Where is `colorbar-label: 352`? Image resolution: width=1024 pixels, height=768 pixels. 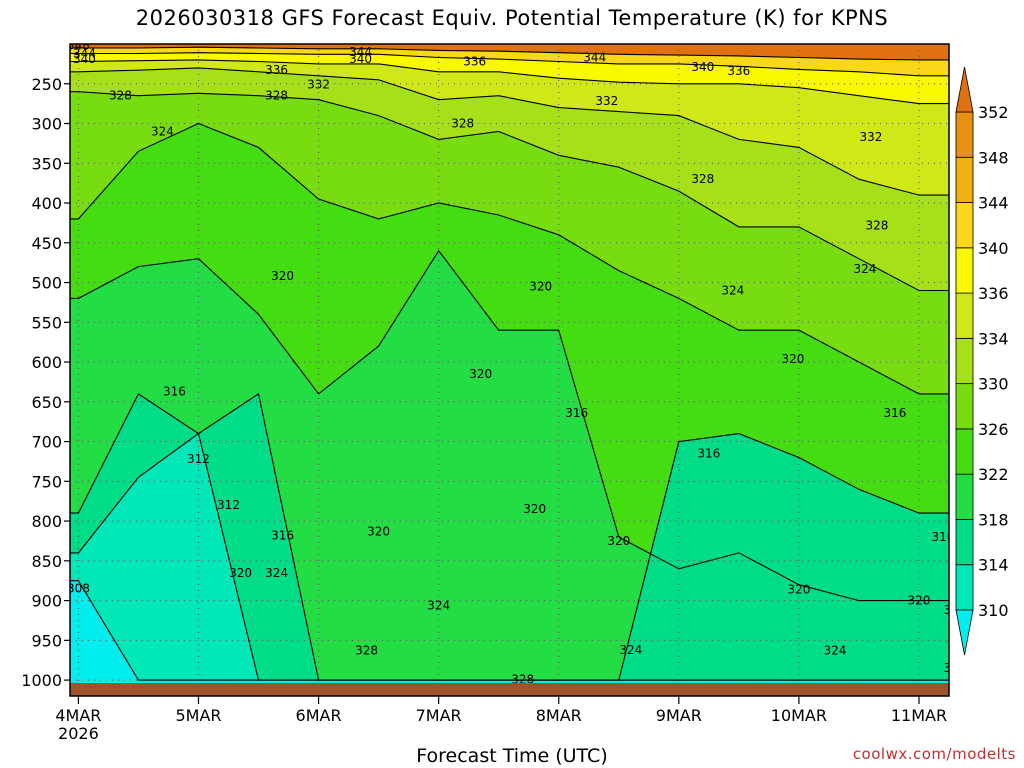
colorbar-label: 352 is located at coordinates (993, 112).